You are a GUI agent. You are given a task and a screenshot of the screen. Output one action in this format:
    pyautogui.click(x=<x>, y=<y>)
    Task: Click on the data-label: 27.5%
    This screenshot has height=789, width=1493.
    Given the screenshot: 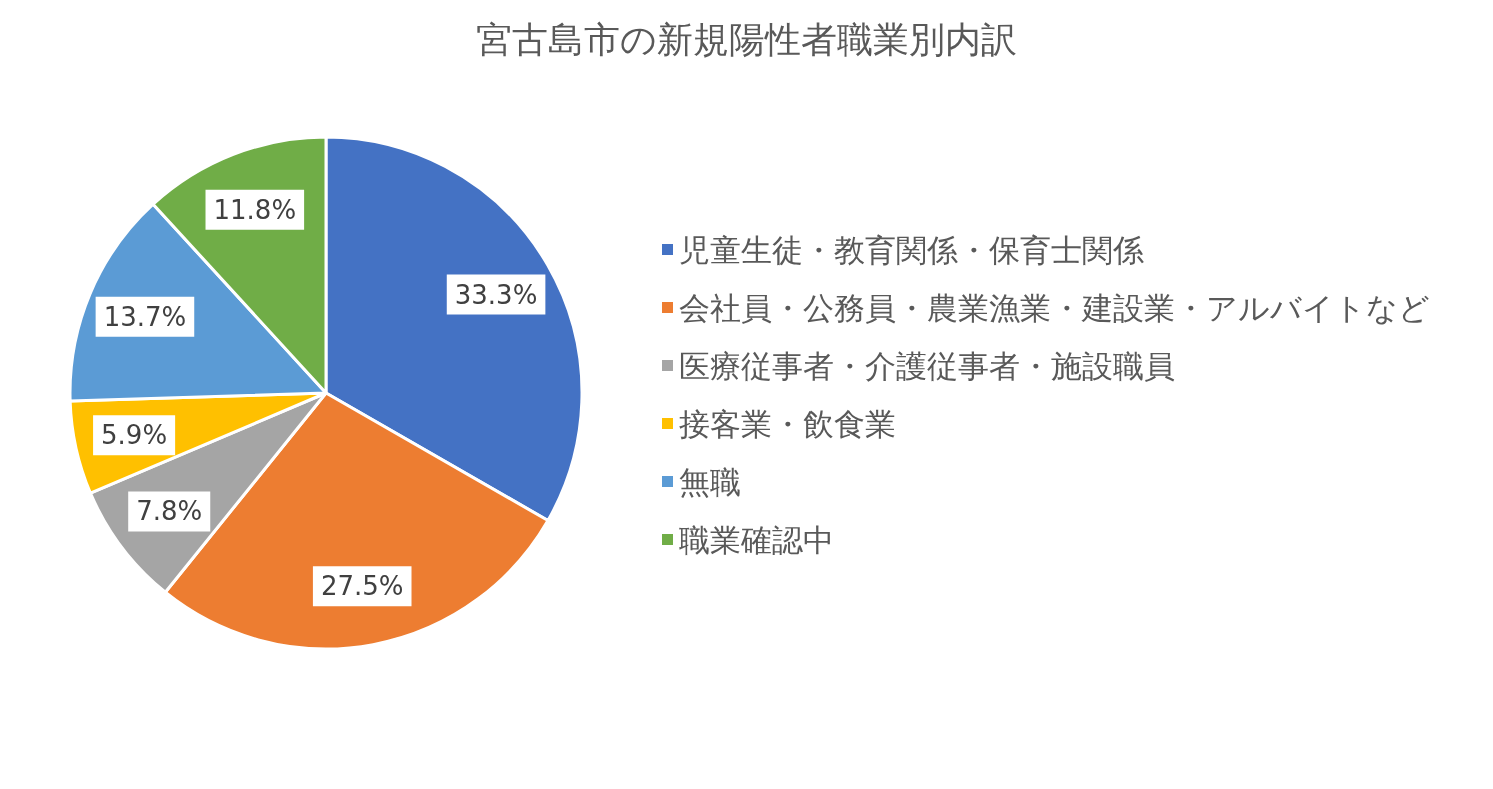 What is the action you would take?
    pyautogui.click(x=362, y=586)
    